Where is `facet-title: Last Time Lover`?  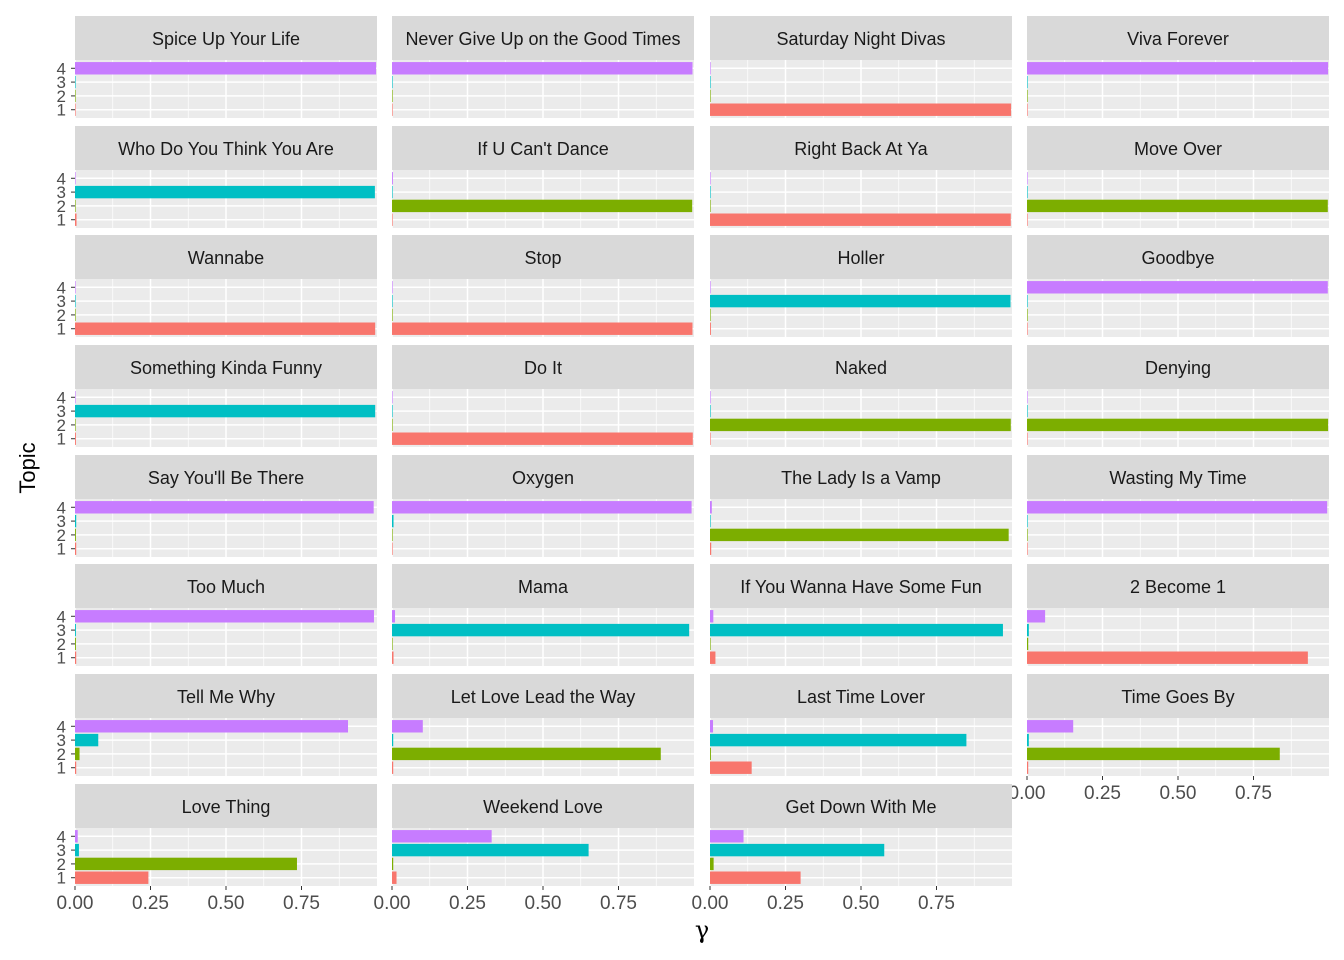
facet-title: Last Time Lover is located at coordinates (861, 697).